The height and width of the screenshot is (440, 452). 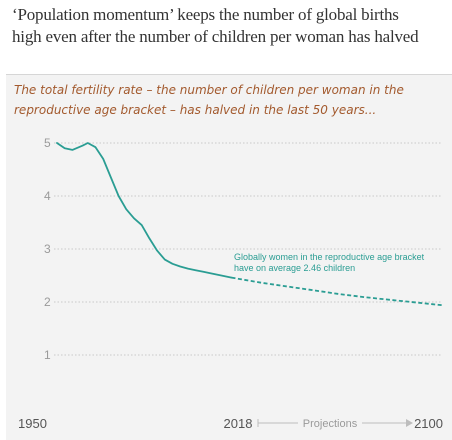 I want to click on y-tick-4: 4, so click(x=47, y=196).